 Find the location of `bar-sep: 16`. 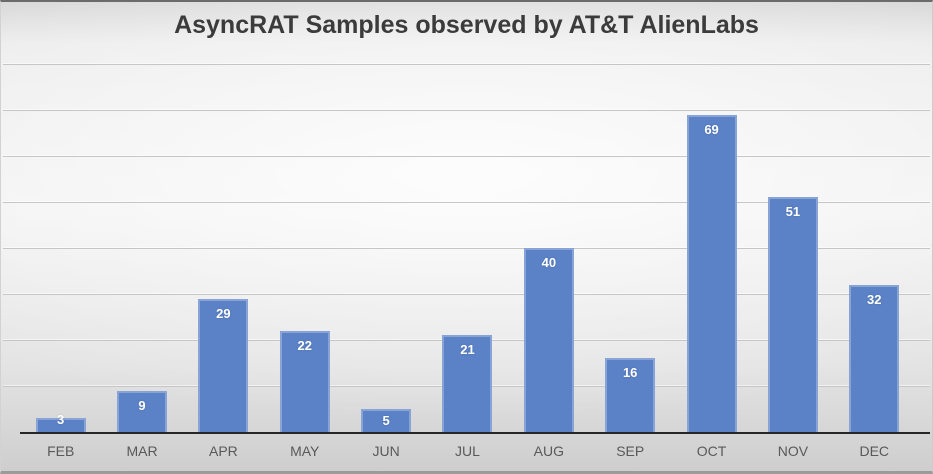

bar-sep: 16 is located at coordinates (630, 395).